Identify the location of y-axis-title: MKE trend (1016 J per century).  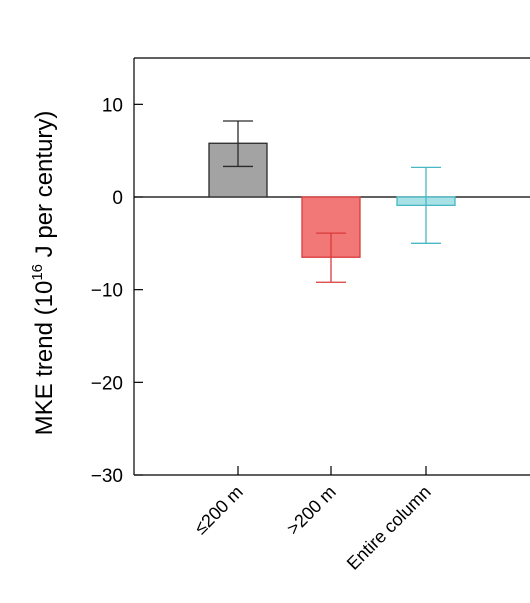
(43, 273).